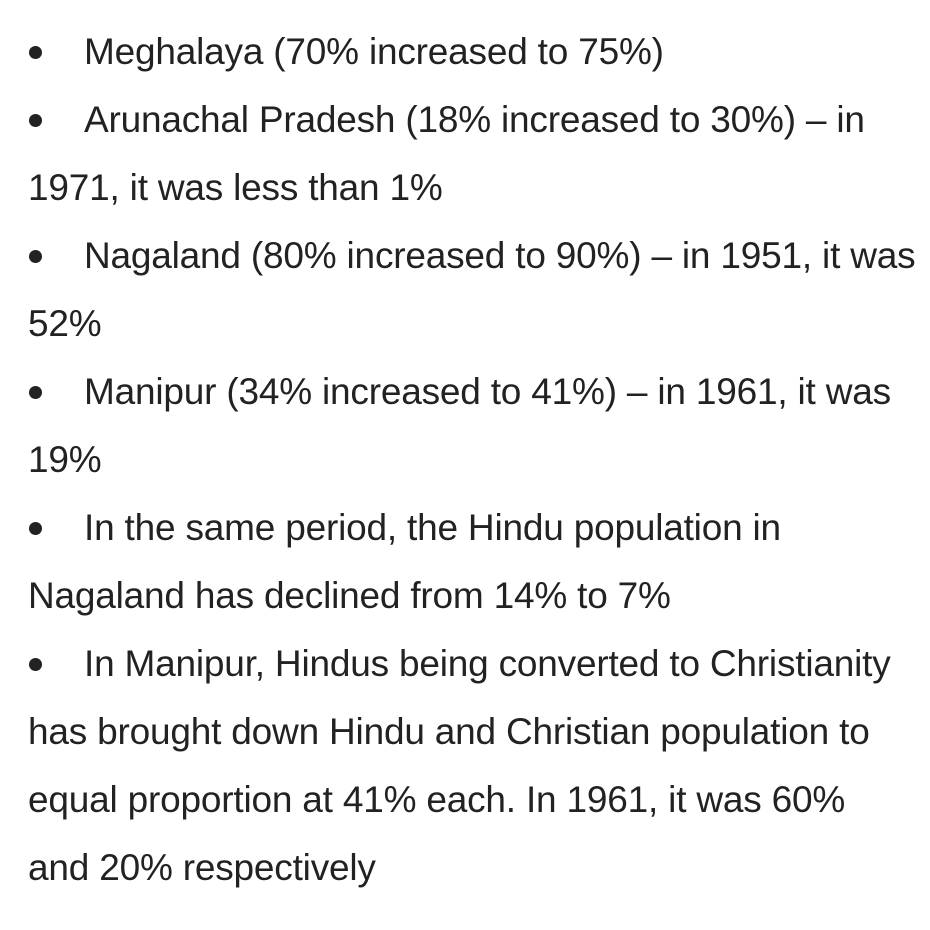 Image resolution: width=930 pixels, height=930 pixels. I want to click on list-item: Meghalaya (70% increased to 75%), so click(472, 52).